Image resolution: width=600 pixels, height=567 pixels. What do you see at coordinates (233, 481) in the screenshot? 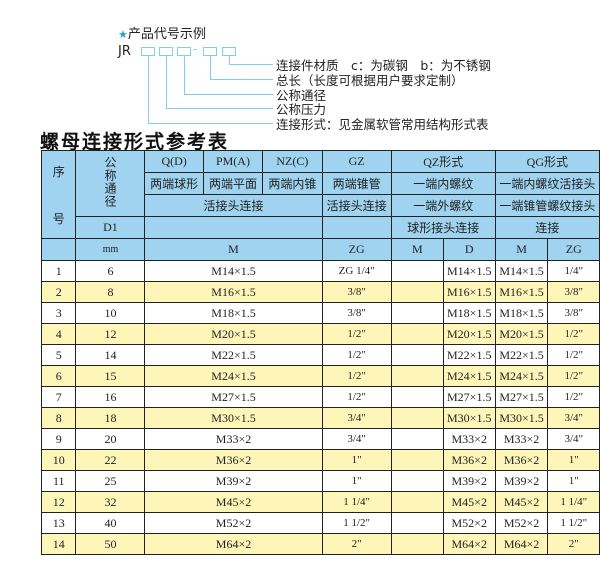
I see `row-m: M39×2` at bounding box center [233, 481].